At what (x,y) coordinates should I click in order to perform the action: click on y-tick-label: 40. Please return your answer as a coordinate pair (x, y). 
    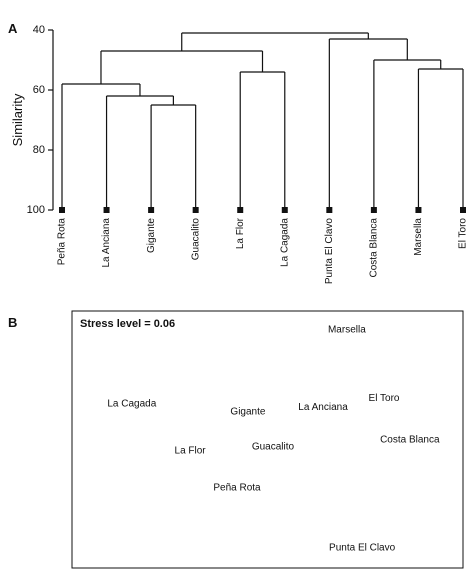
    Looking at the image, I should click on (39, 30).